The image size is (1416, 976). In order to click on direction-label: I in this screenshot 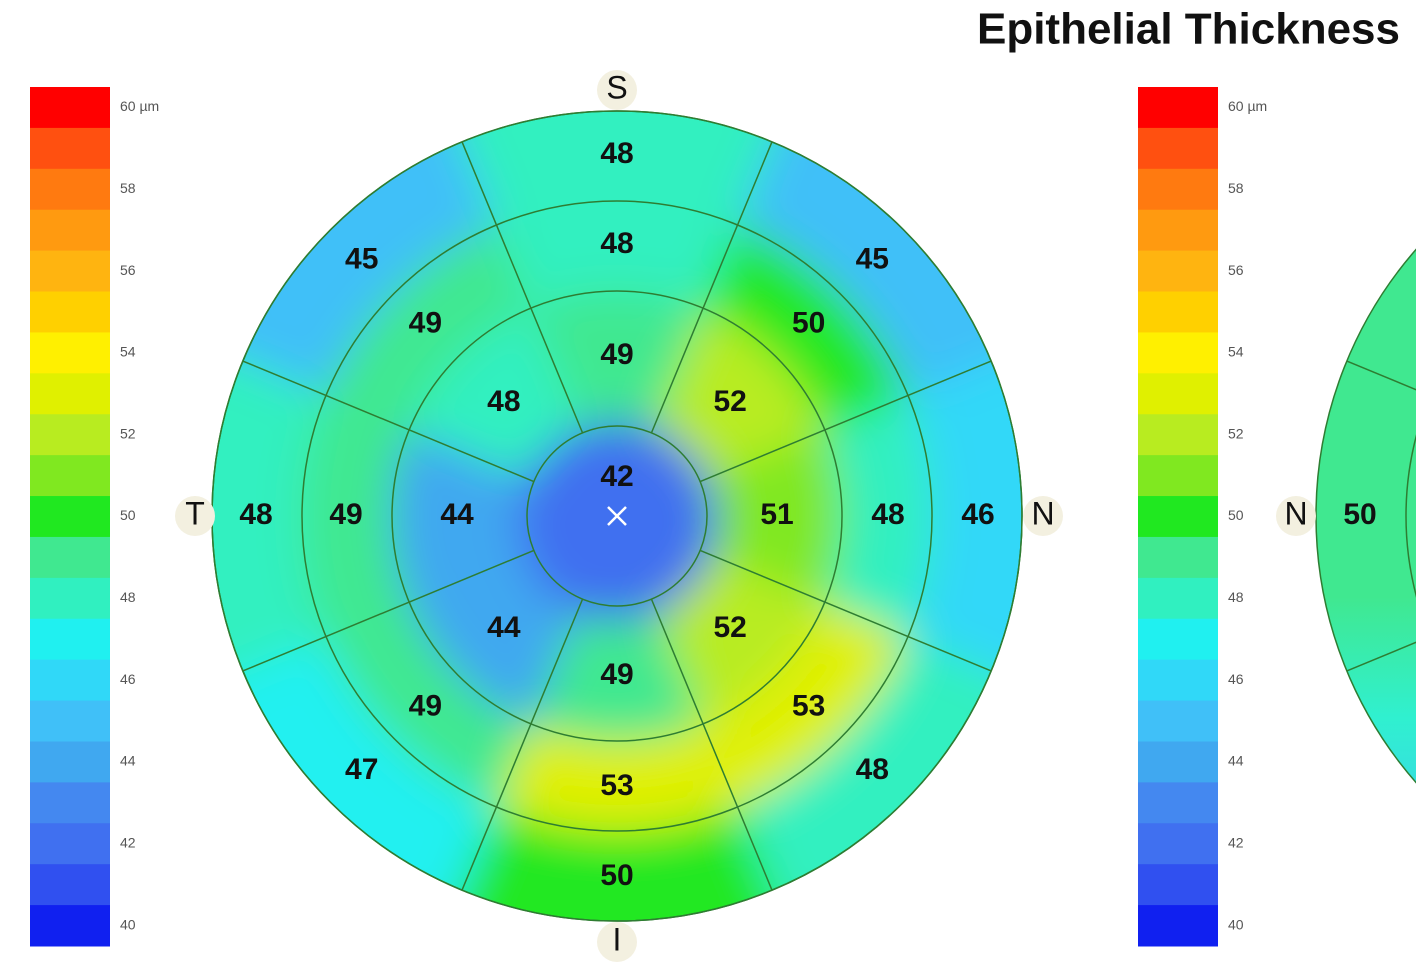, I will do `click(617, 939)`.